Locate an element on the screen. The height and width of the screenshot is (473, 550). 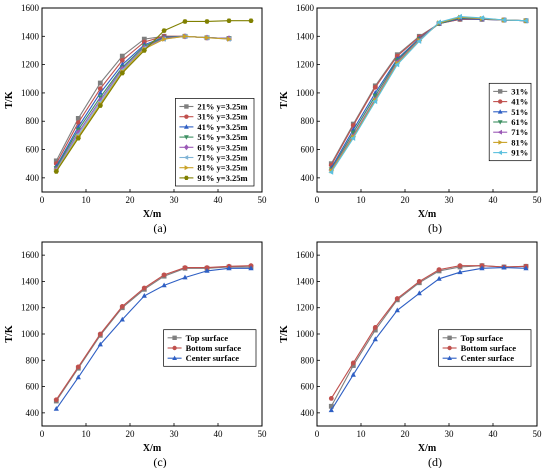
legend-label: 91% is located at coordinates (519, 153).